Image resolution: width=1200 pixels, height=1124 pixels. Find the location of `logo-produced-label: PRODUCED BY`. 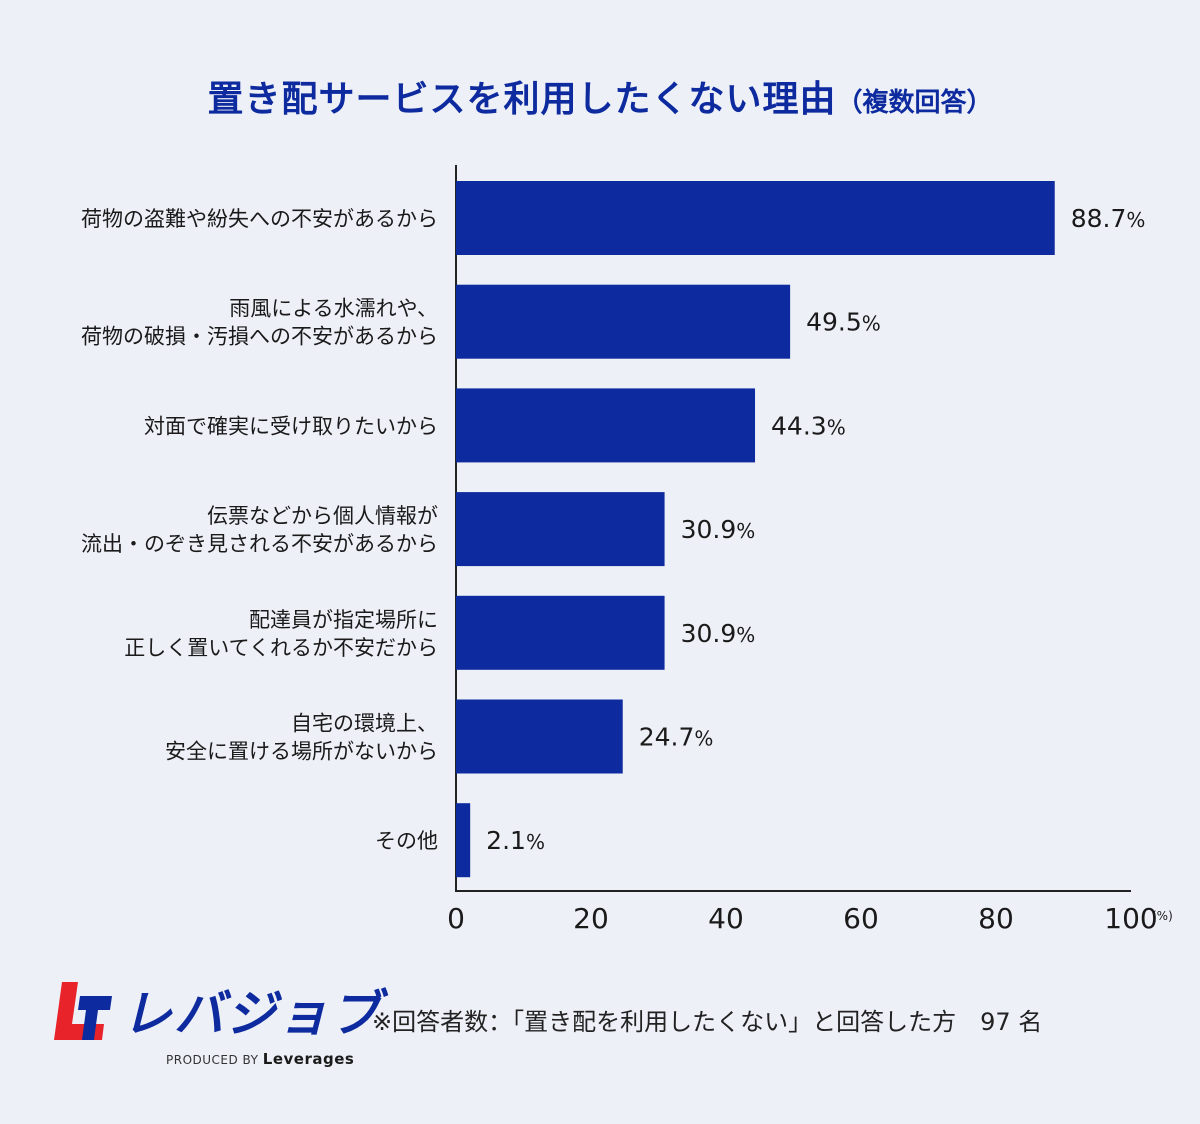

logo-produced-label: PRODUCED BY is located at coordinates (212, 1060).